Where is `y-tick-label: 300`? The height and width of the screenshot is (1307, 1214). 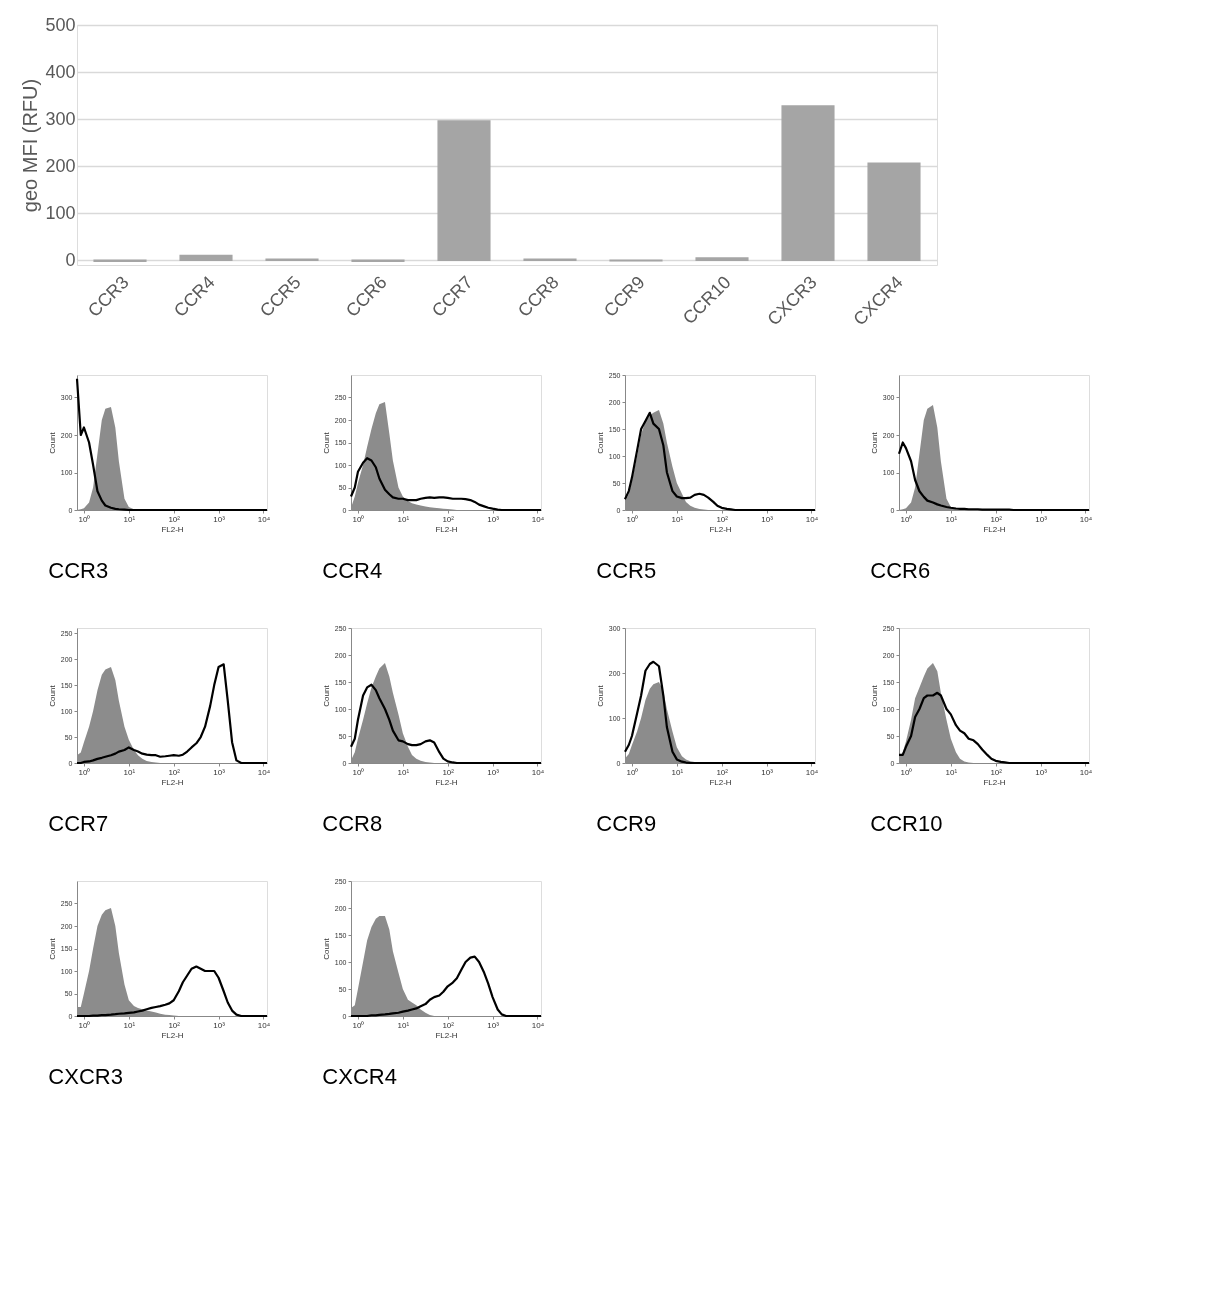
y-tick-label: 300 is located at coordinates (60, 118).